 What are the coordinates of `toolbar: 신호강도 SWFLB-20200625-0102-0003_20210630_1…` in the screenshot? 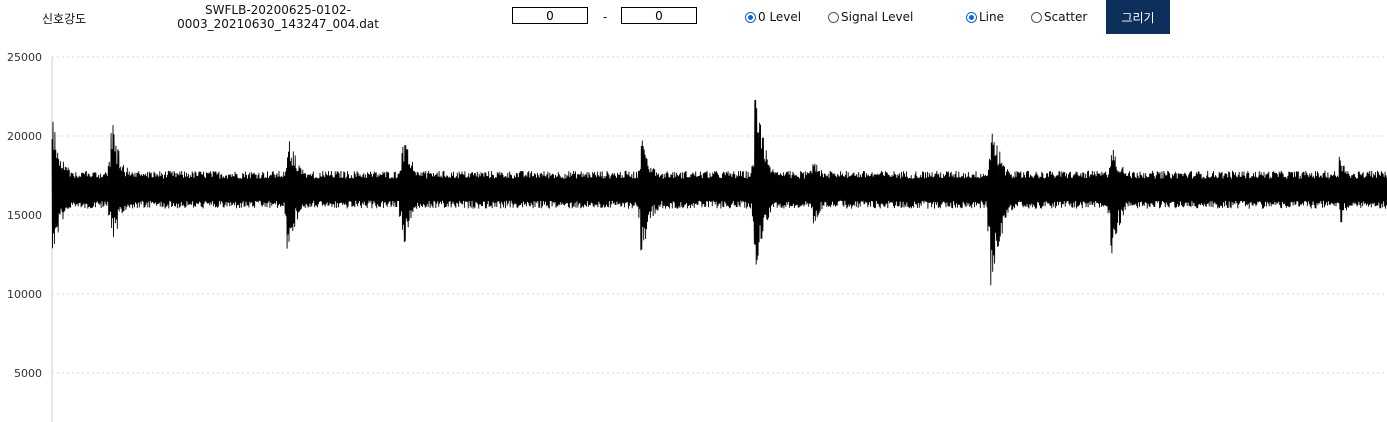 It's located at (693, 20).